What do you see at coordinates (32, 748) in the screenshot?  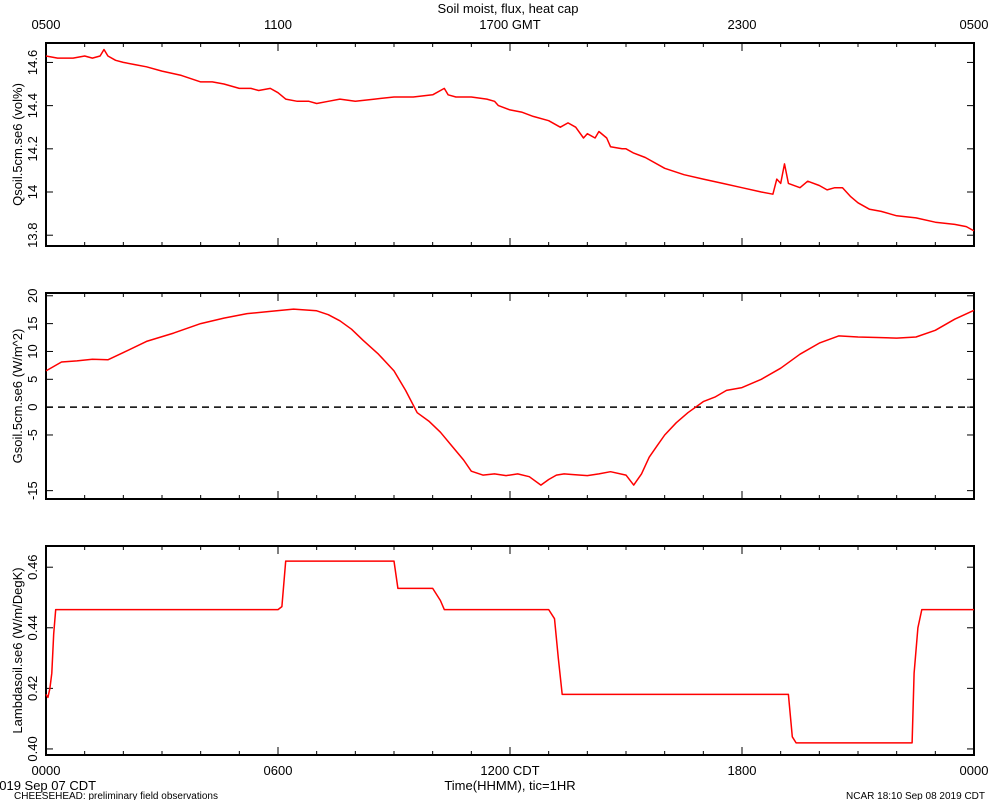 I see `y-tick-label: 0.40` at bounding box center [32, 748].